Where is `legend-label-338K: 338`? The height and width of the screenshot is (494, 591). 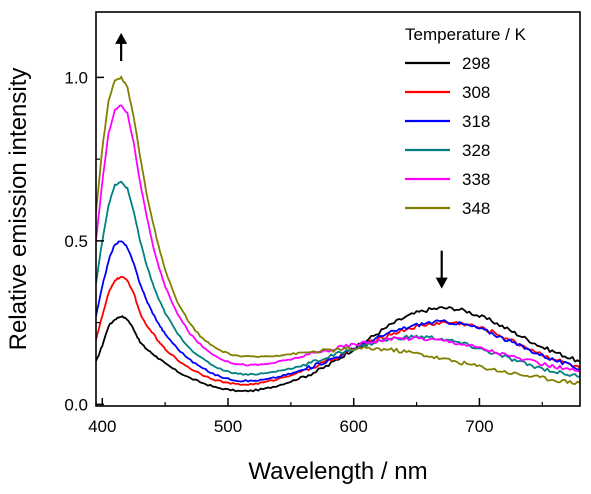 legend-label-338K: 338 is located at coordinates (476, 179).